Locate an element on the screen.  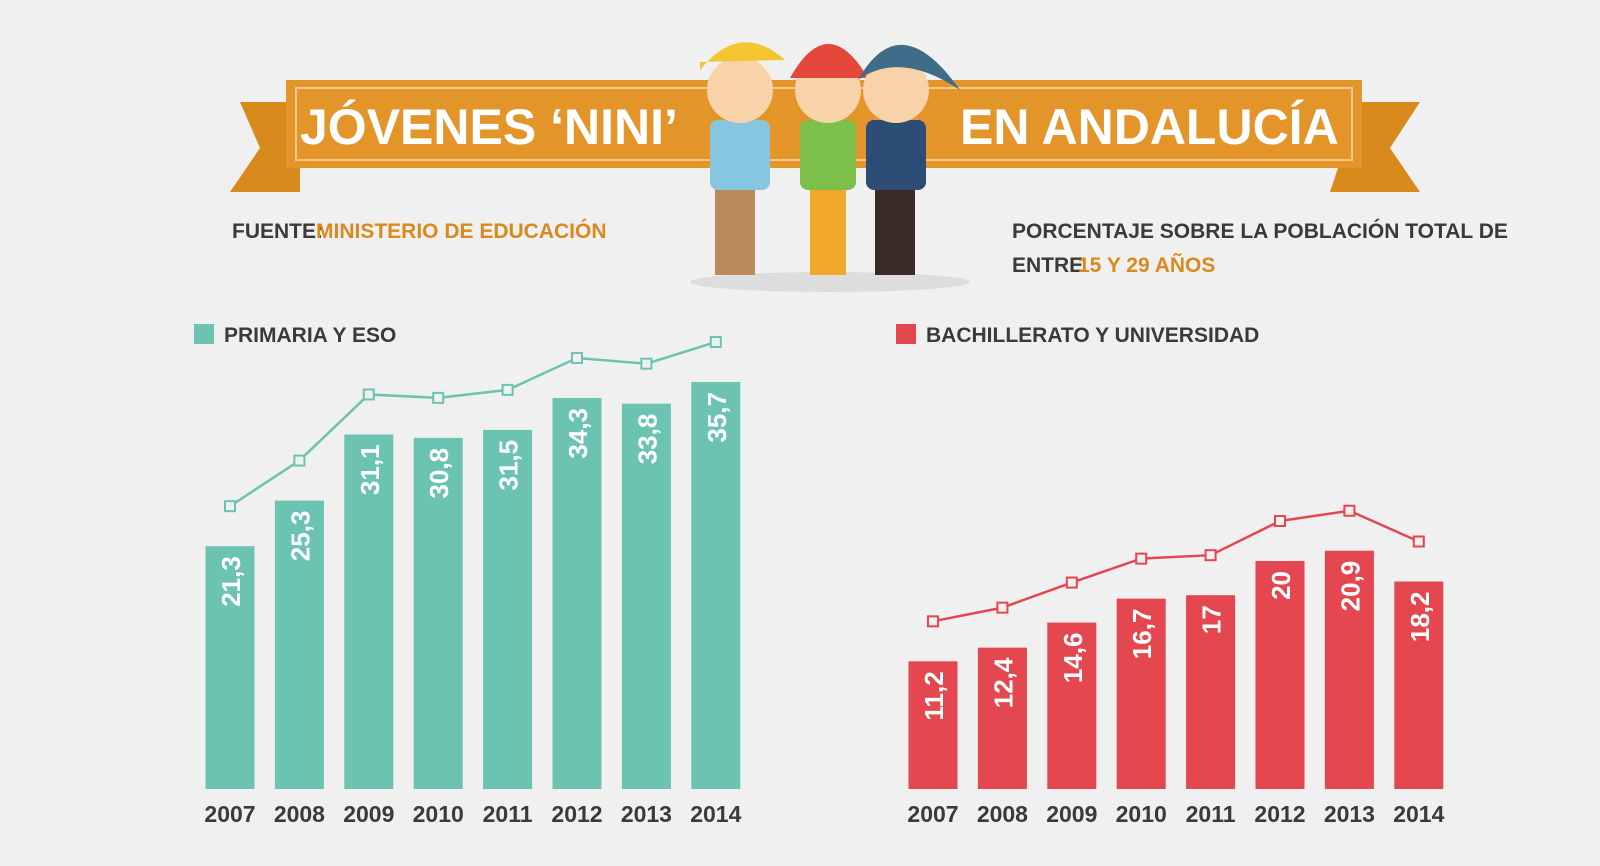
legend-label: PRIMARIA Y ESO is located at coordinates (310, 335).